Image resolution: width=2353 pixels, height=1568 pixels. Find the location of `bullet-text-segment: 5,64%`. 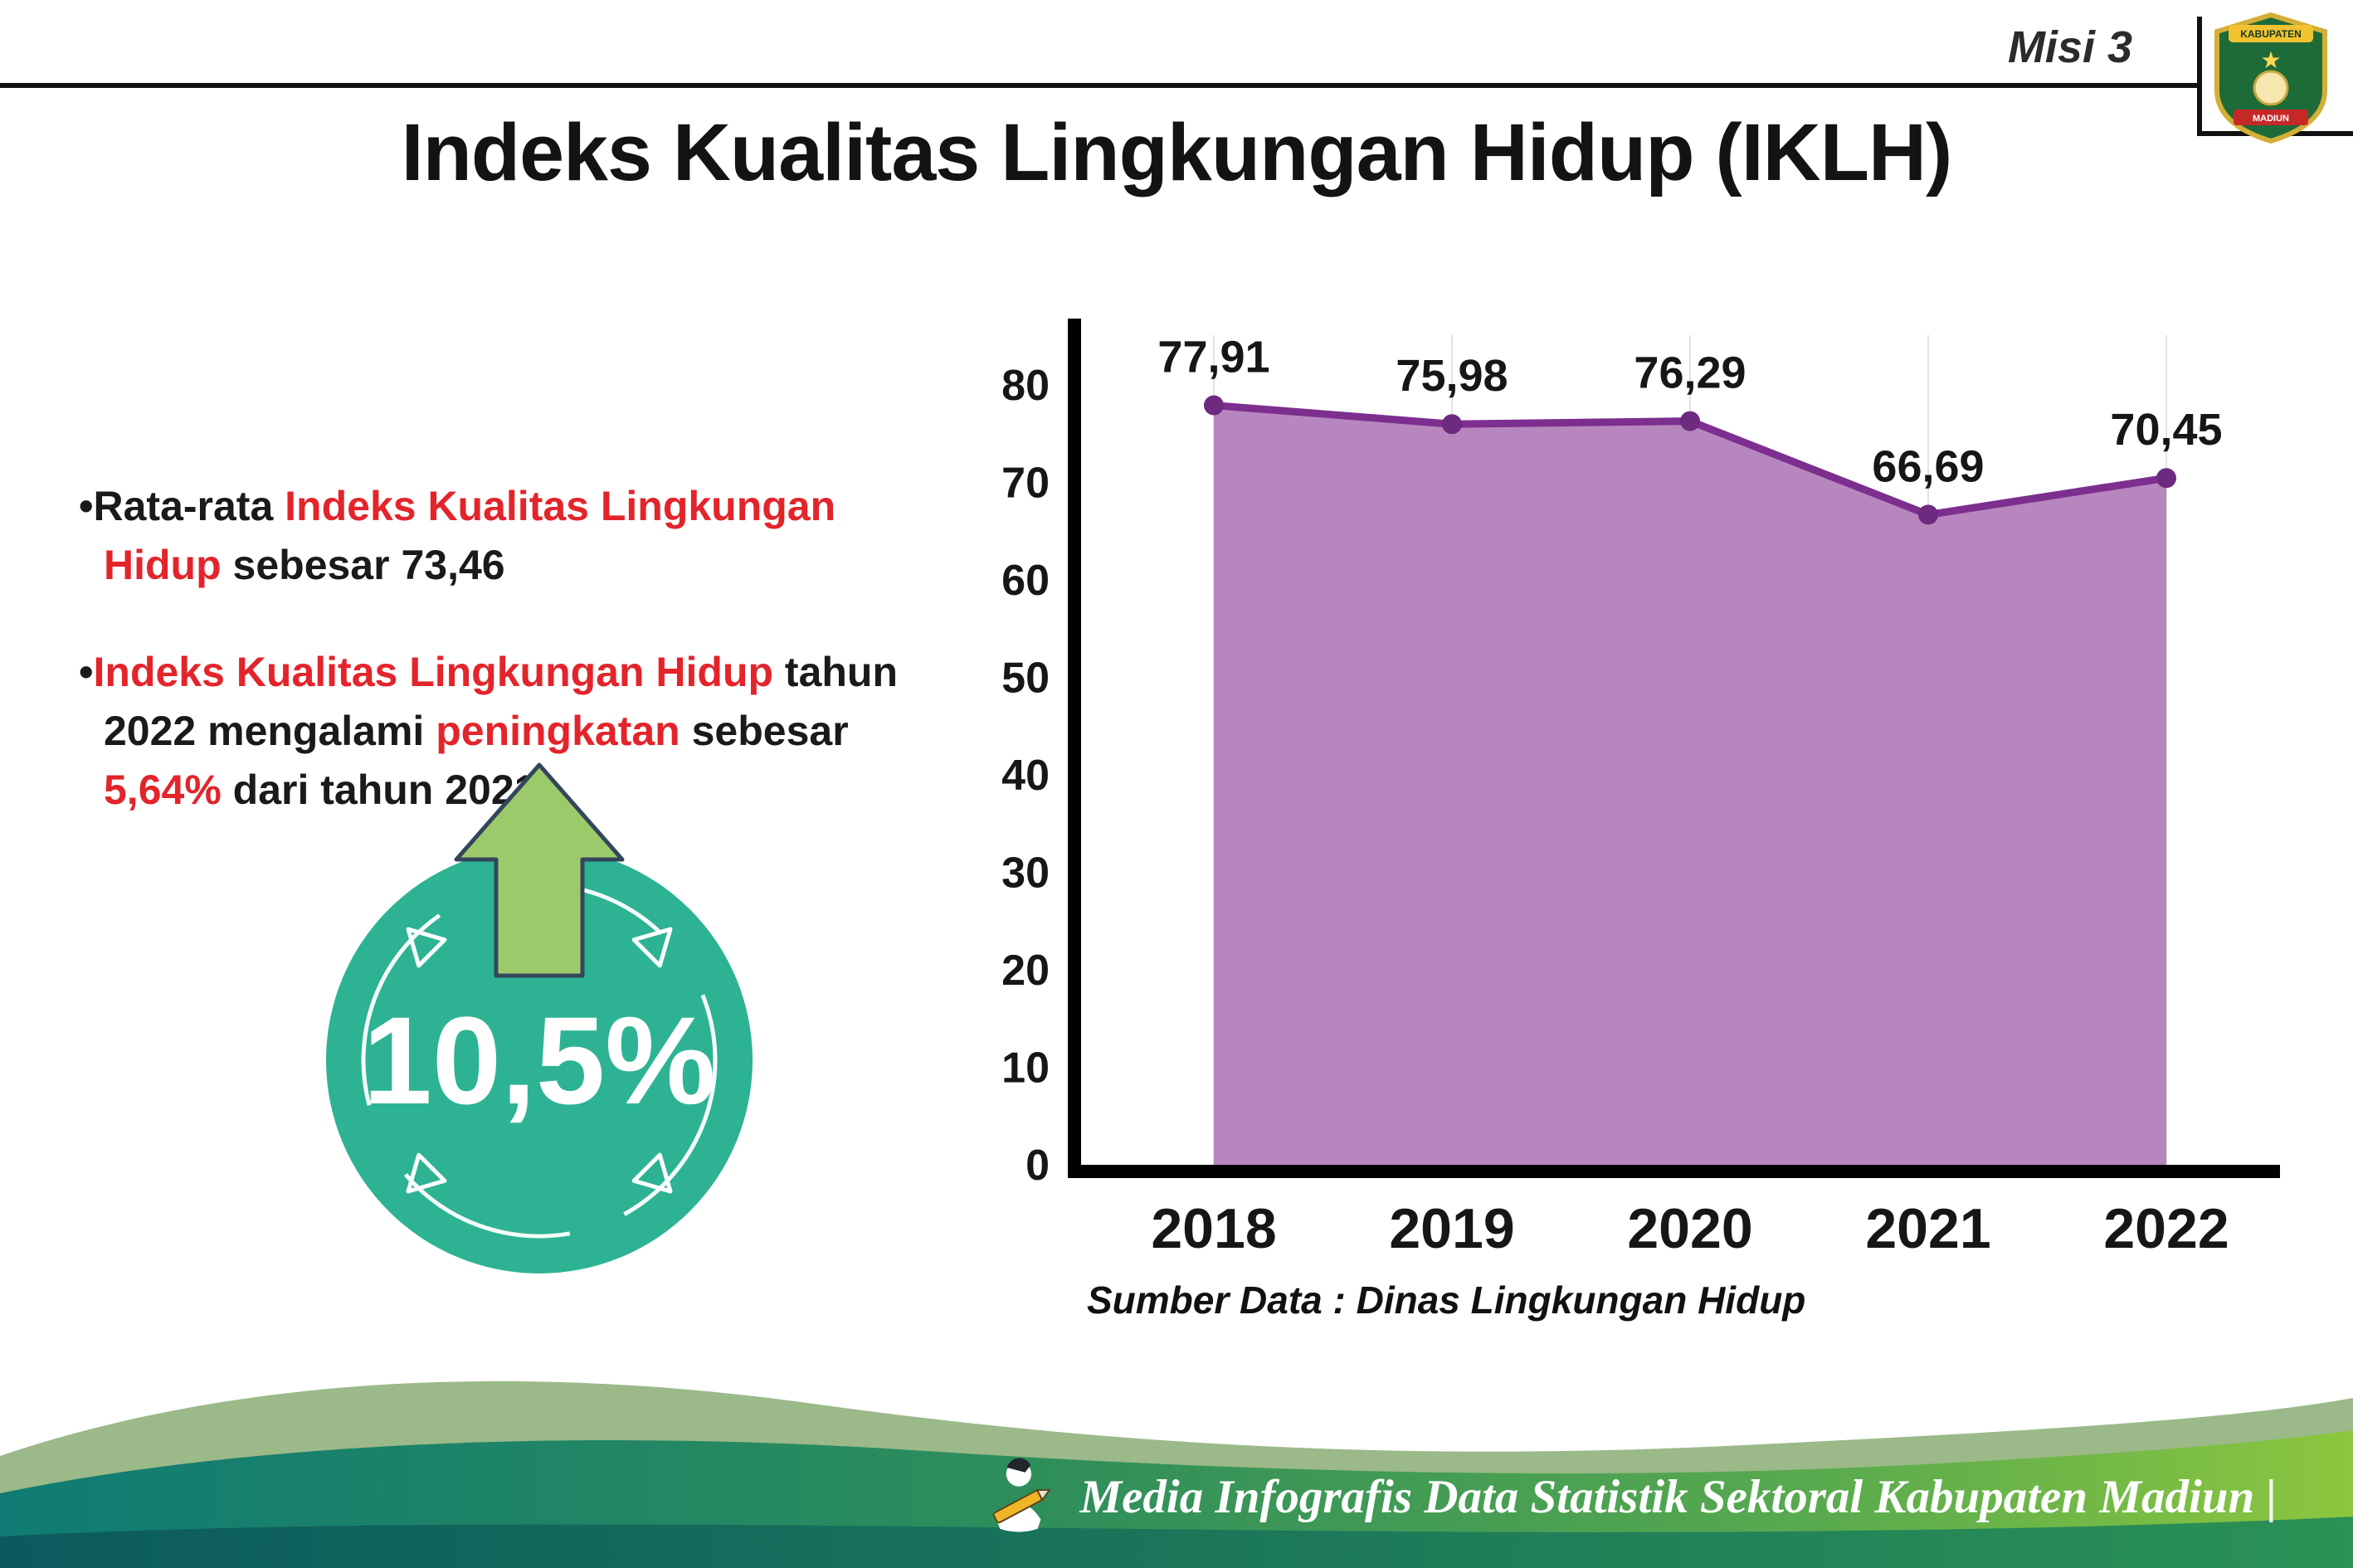

bullet-text-segment: 5,64% is located at coordinates (163, 790).